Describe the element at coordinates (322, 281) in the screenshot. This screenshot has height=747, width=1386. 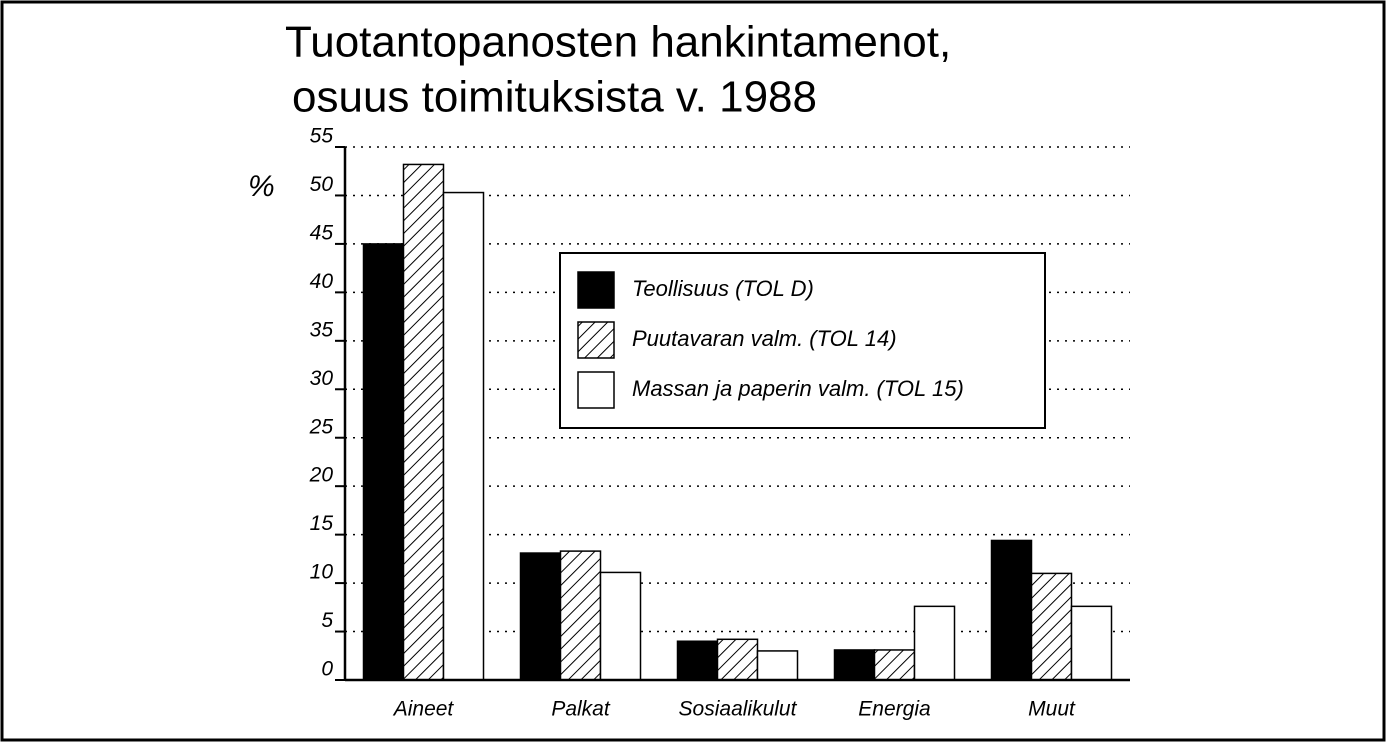
I see `y-tick-label: 40` at that location.